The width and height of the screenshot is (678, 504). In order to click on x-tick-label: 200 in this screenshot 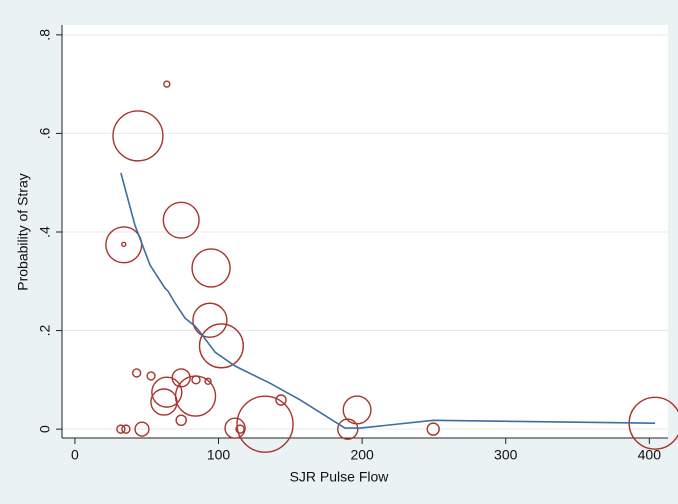, I will do `click(362, 455)`.